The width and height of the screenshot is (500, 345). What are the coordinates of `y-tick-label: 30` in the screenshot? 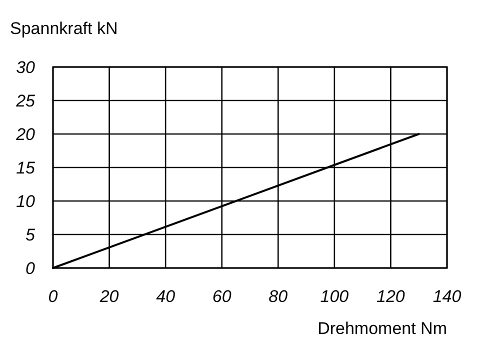 It's located at (26, 67).